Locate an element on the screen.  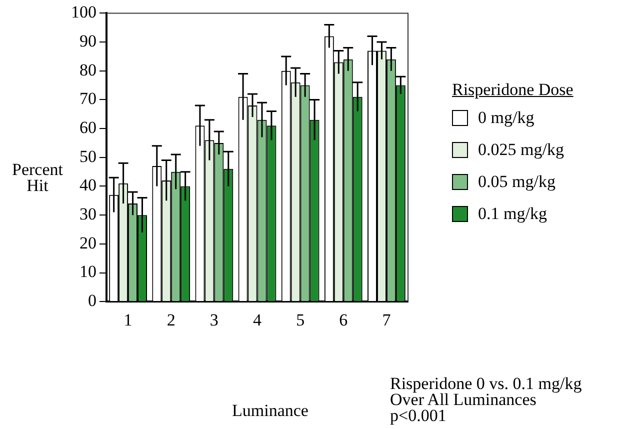
legend-label: 0.025 mg/kg is located at coordinates (521, 150).